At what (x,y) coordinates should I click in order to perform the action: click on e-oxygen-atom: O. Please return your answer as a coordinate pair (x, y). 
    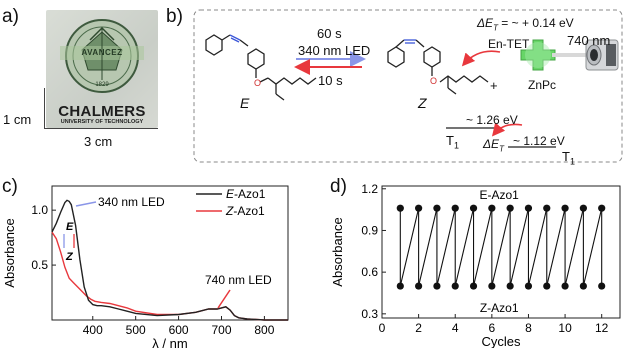
    Looking at the image, I should click on (257, 83).